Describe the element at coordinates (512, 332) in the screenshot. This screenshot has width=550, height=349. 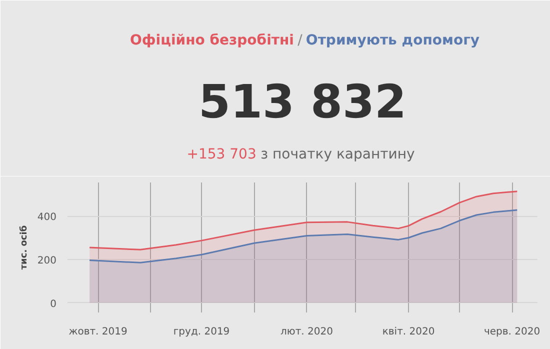
I see `x-tick-label: черв. 2020` at that location.